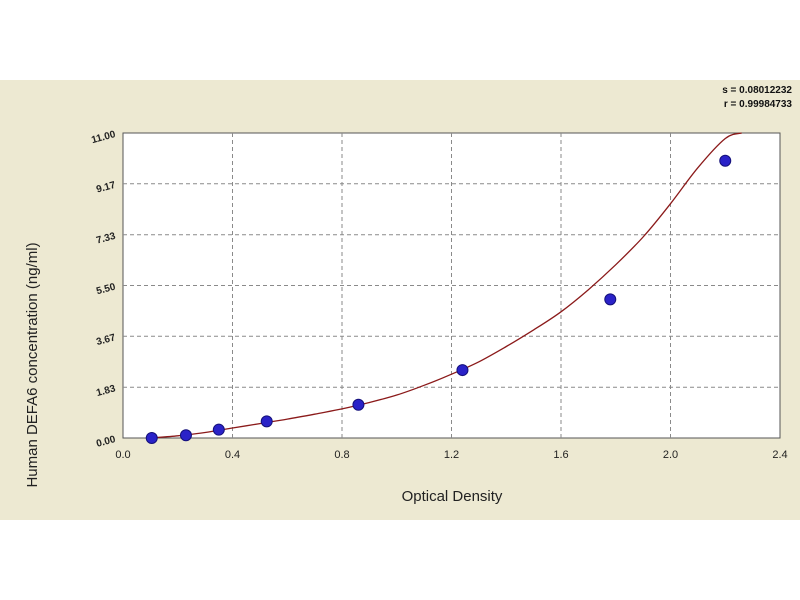 This screenshot has height=600, width=800. What do you see at coordinates (106, 188) in the screenshot?
I see `y-tick-label: 9.17` at bounding box center [106, 188].